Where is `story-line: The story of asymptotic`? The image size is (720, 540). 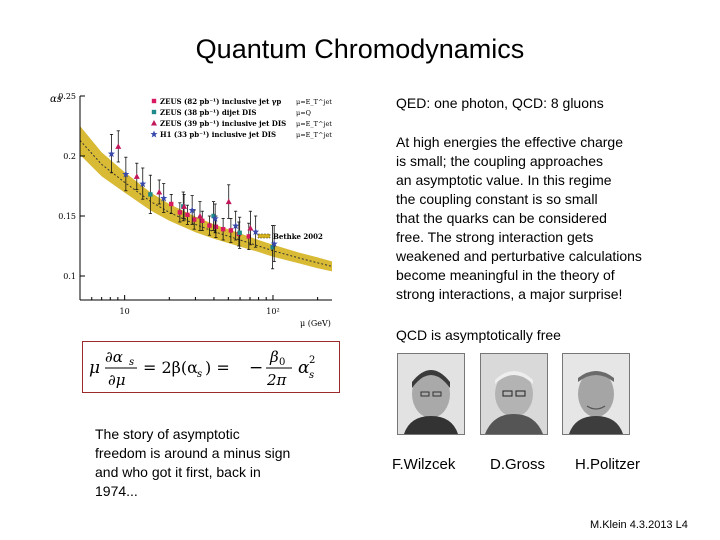 story-line: The story of asymptotic is located at coordinates (167, 434).